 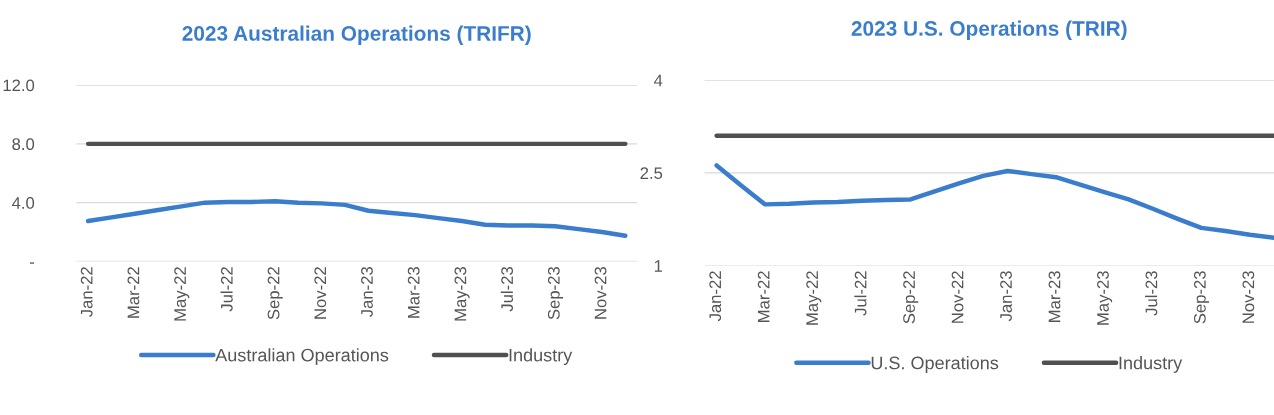 I want to click on legend-label: Australian Operations, so click(x=302, y=357).